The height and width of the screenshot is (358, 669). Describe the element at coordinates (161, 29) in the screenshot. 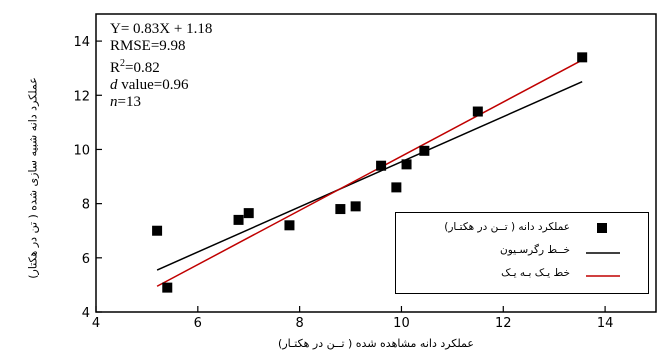

I see `equation-text: Y= 0.83X + 1.18` at that location.